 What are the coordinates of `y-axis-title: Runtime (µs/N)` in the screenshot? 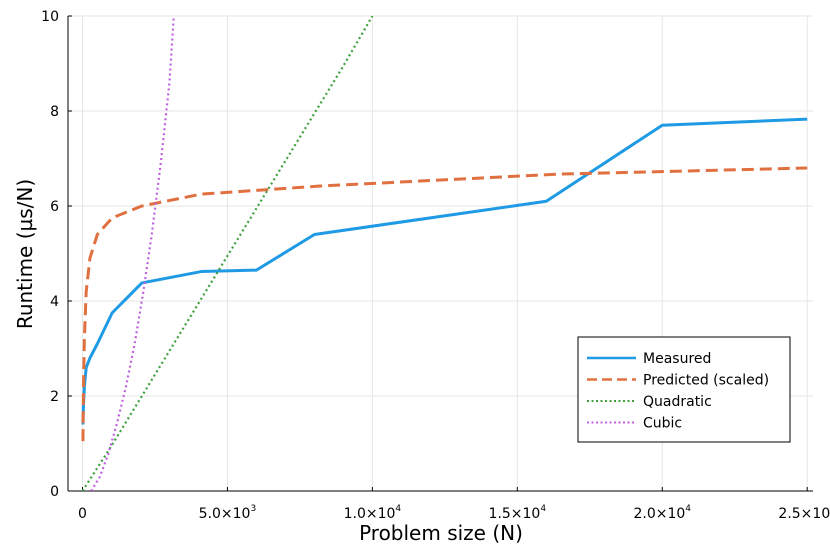 It's located at (25, 254).